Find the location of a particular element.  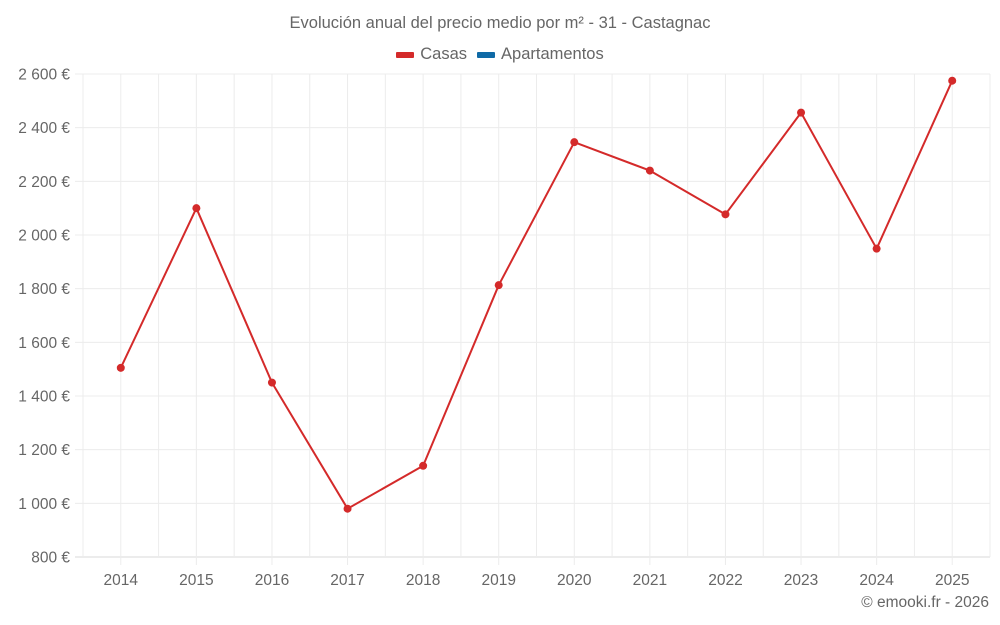

y-tick-label: 1 800 € is located at coordinates (44, 289).